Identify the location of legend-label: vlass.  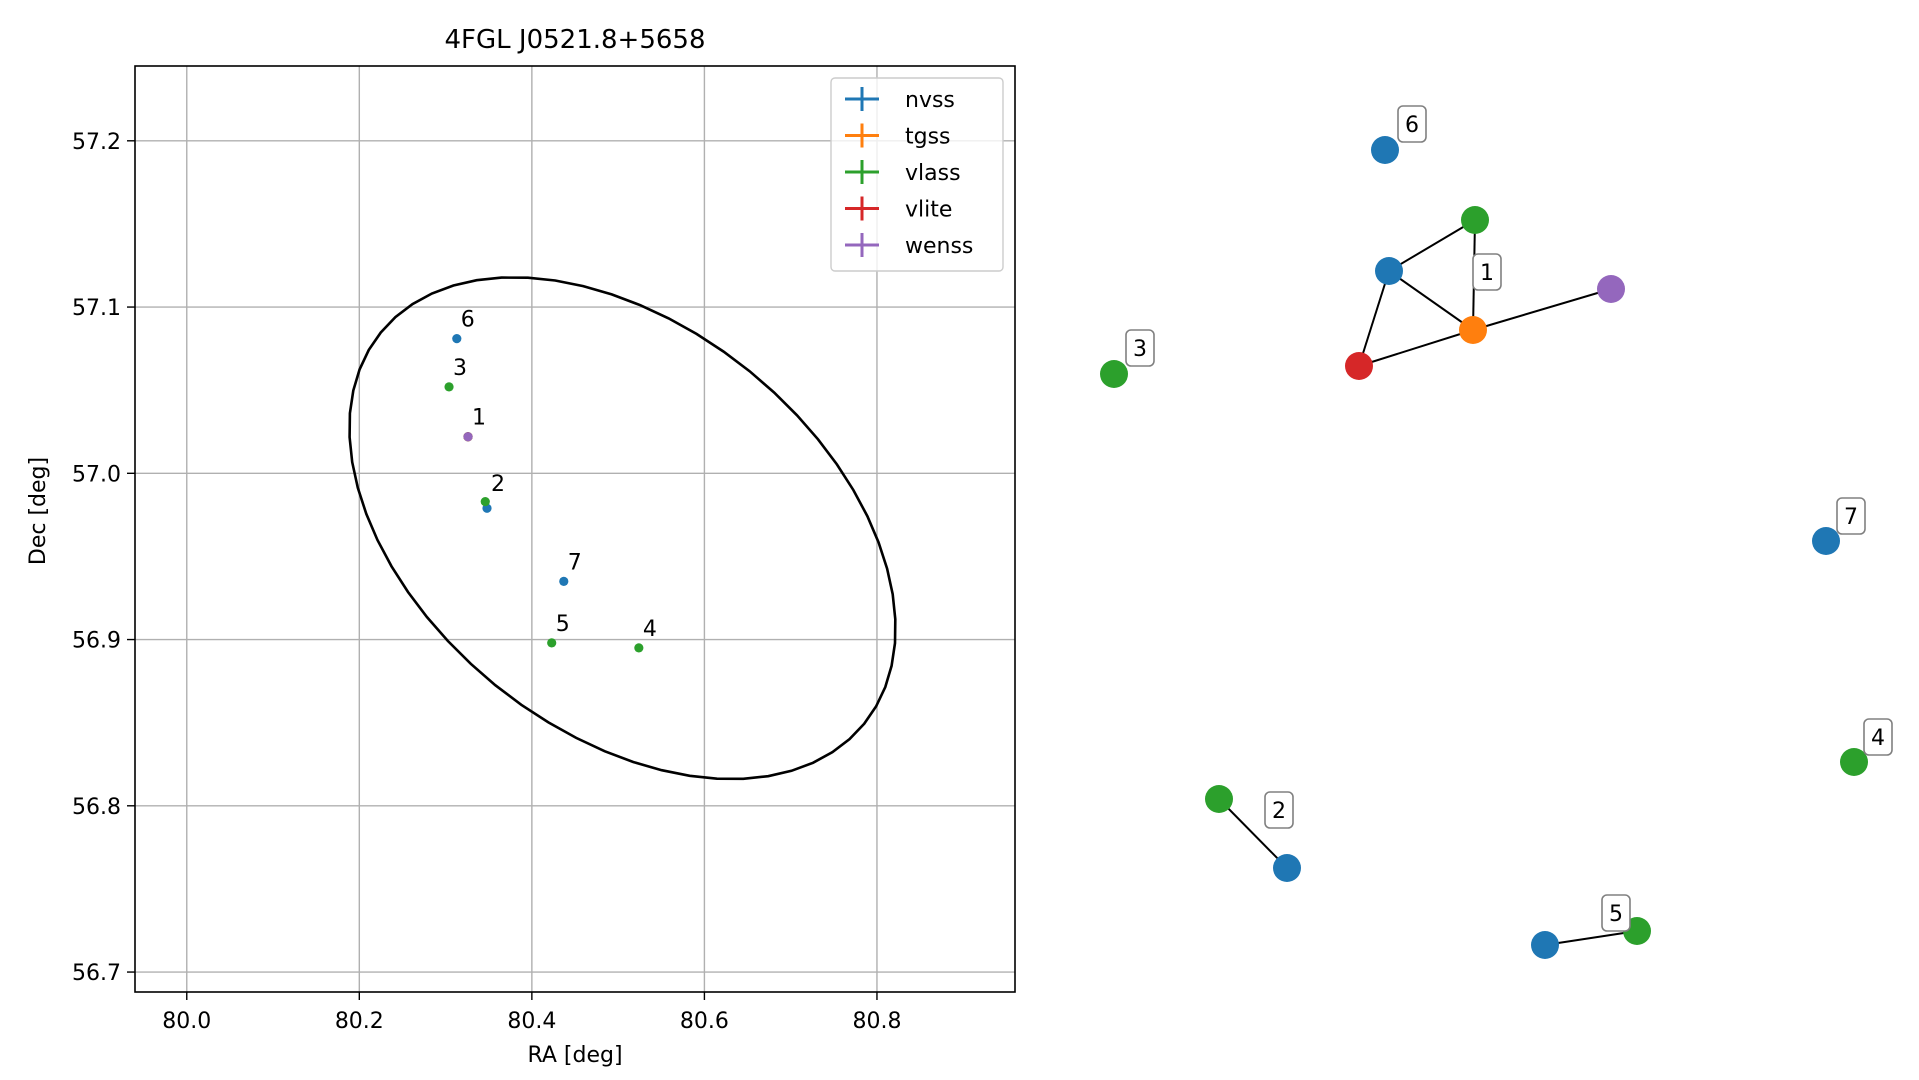
(933, 173).